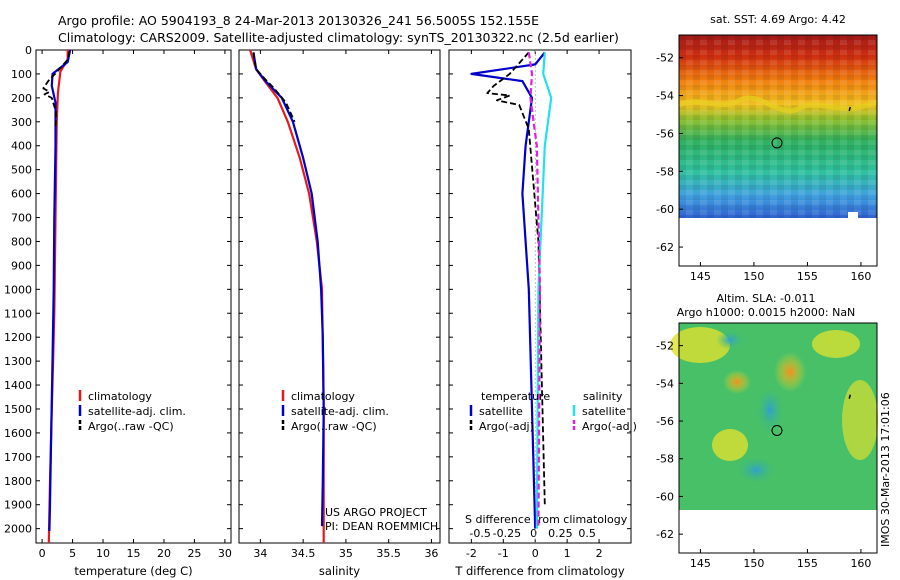 This screenshot has height=580, width=900. What do you see at coordinates (599, 553) in the screenshot?
I see `x-tick-label: 2` at bounding box center [599, 553].